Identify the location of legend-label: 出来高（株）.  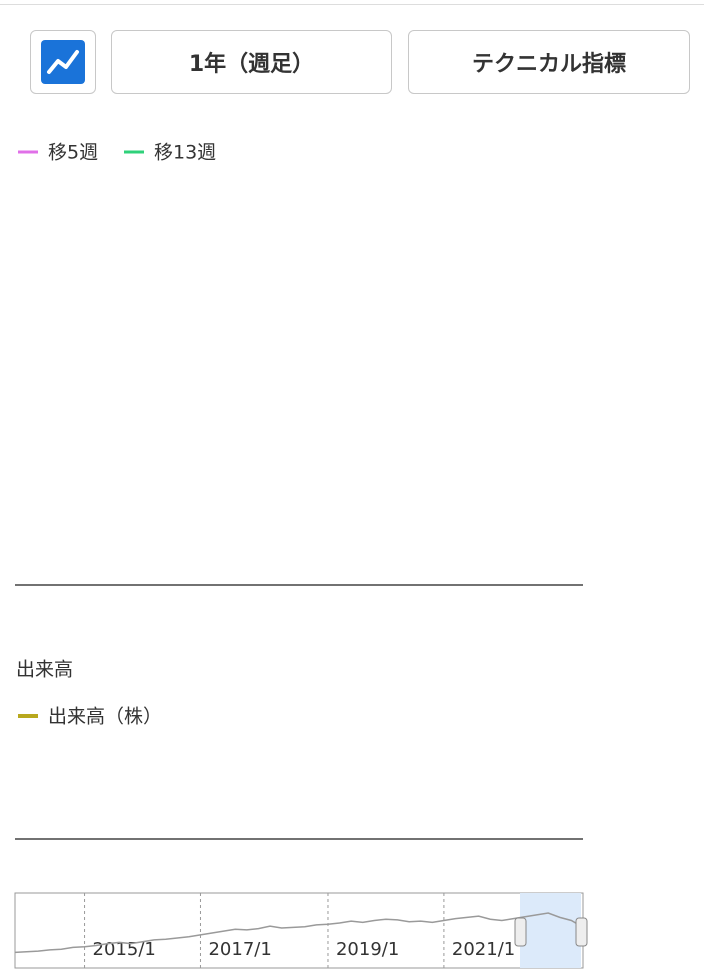
(105, 717).